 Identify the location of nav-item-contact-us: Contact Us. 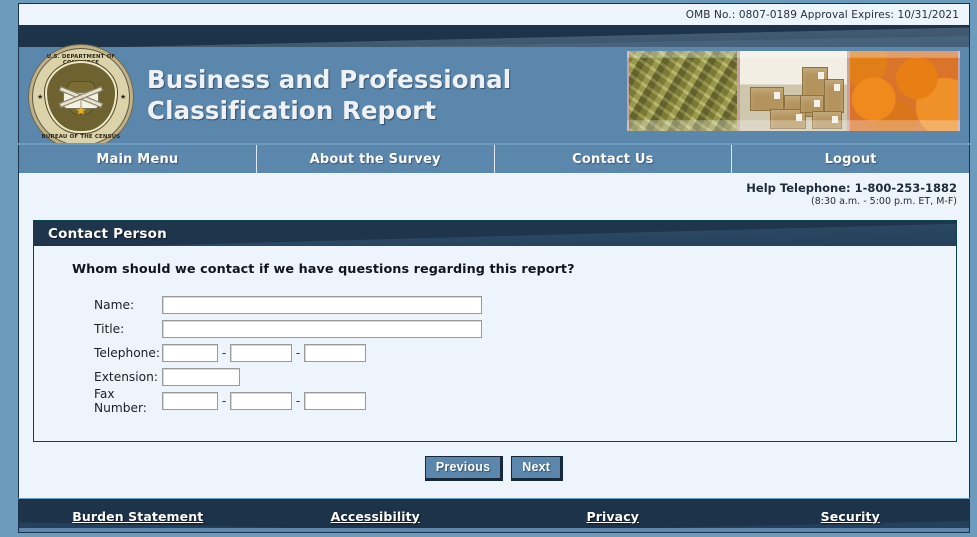
(614, 159).